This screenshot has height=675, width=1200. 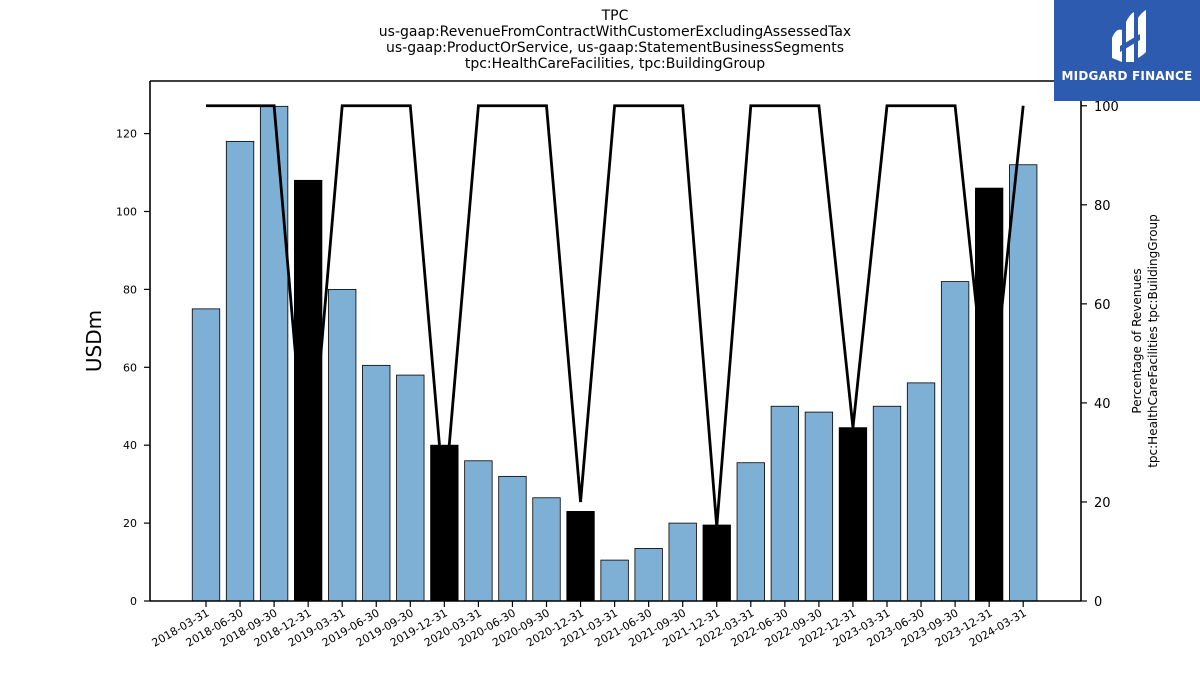 I want to click on midgard-finance-logo: MIDGARD FINANCE, so click(x=1127, y=50).